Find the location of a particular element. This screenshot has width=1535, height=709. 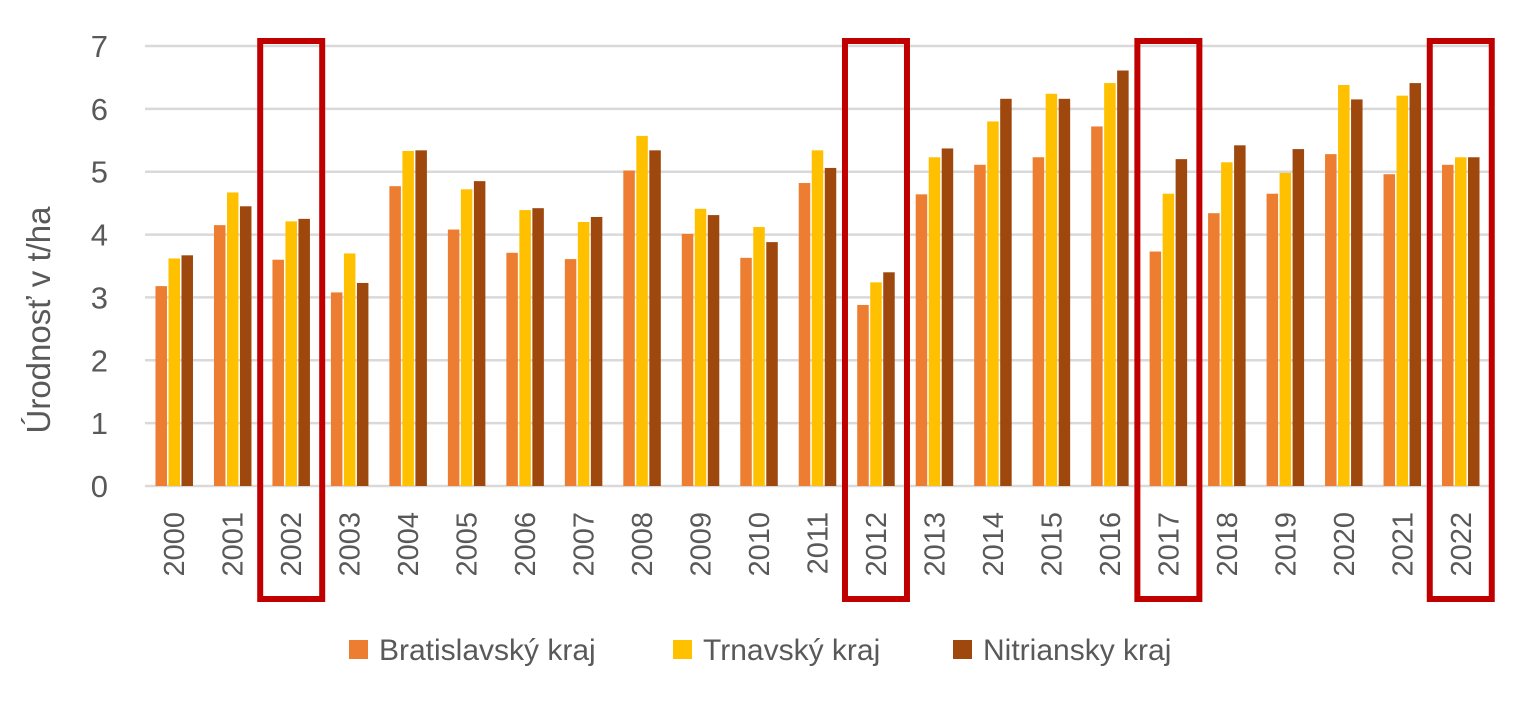

y-tick-label: 6 is located at coordinates (99, 109).